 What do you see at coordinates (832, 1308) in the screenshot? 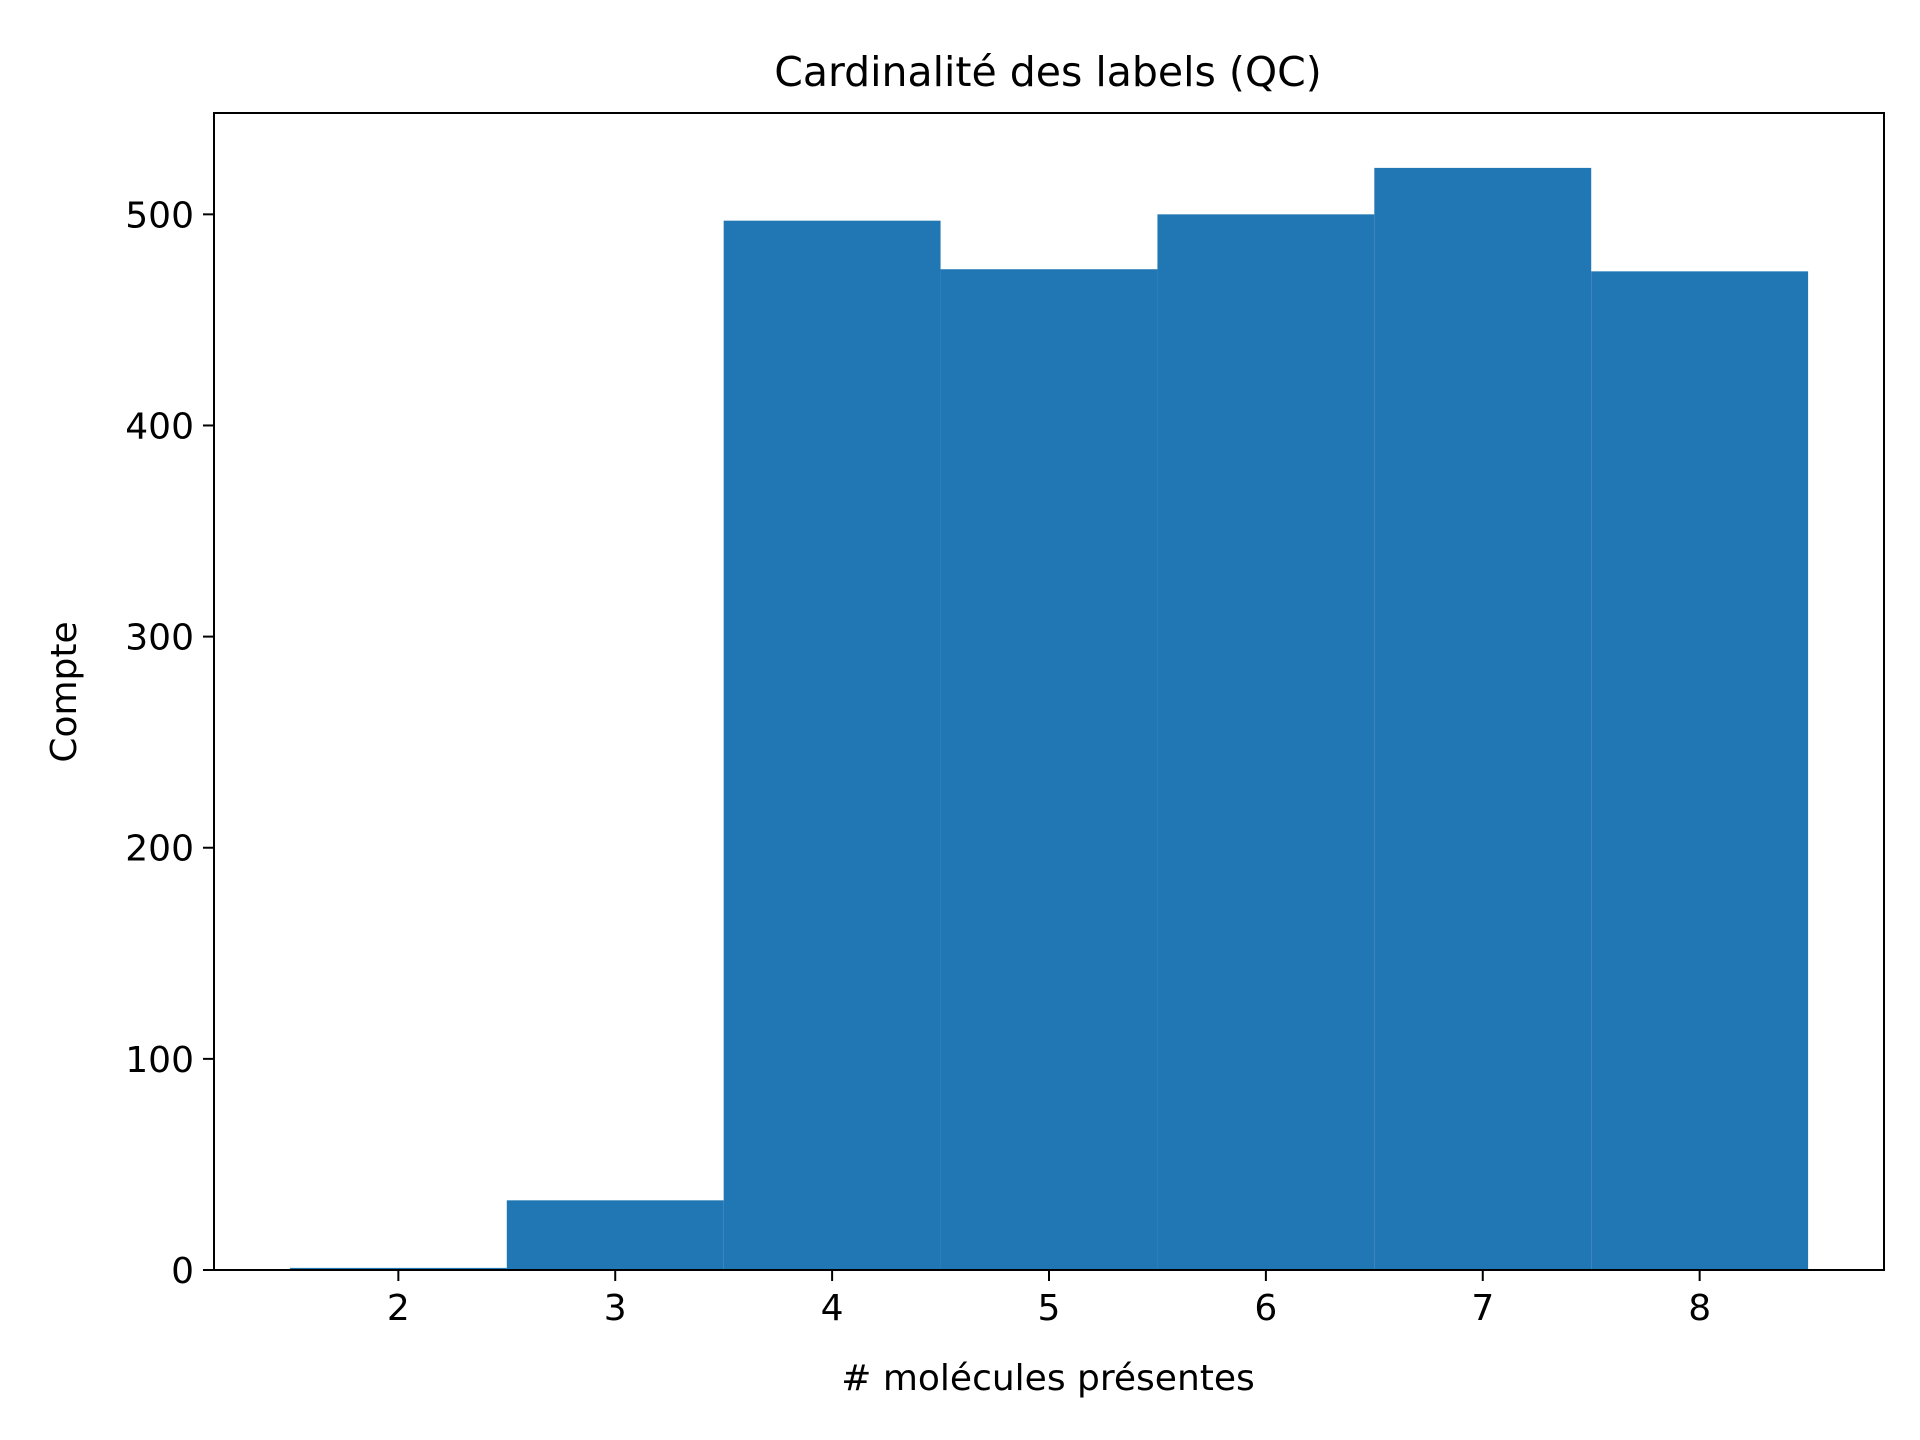
I see `x-tick-label: 4` at bounding box center [832, 1308].